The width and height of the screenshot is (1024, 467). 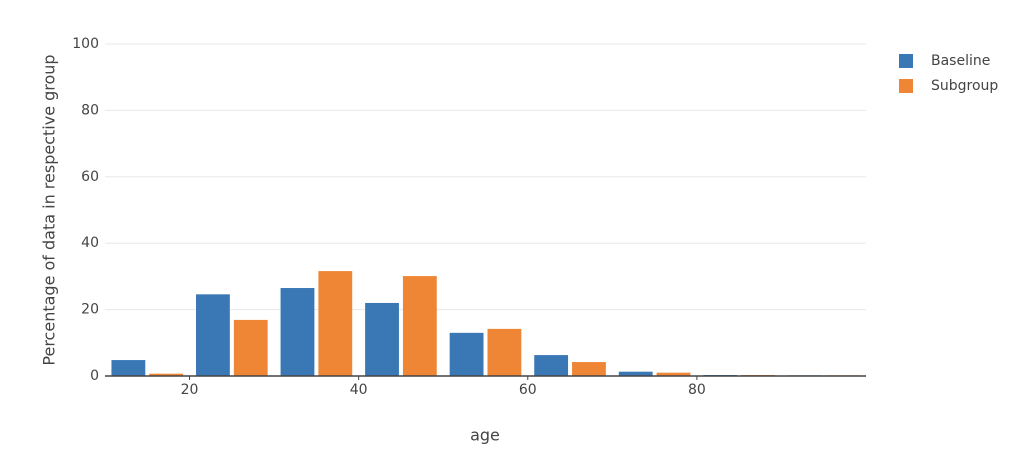 I want to click on x-tick-label: 80, so click(x=697, y=390).